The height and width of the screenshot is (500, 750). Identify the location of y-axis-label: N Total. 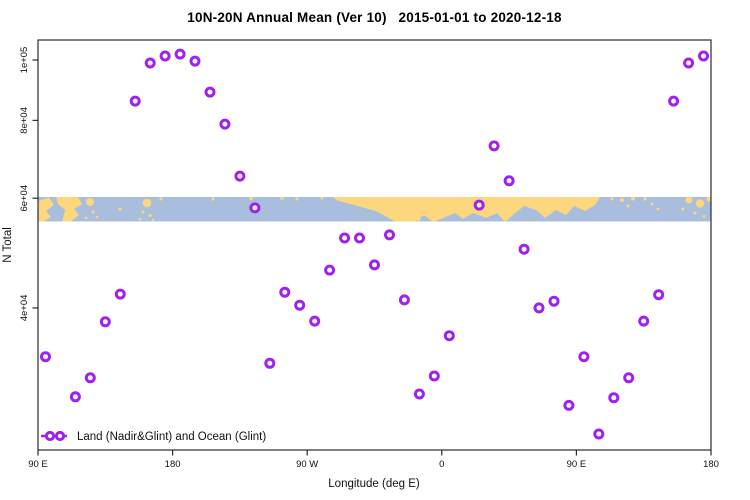
(8, 245).